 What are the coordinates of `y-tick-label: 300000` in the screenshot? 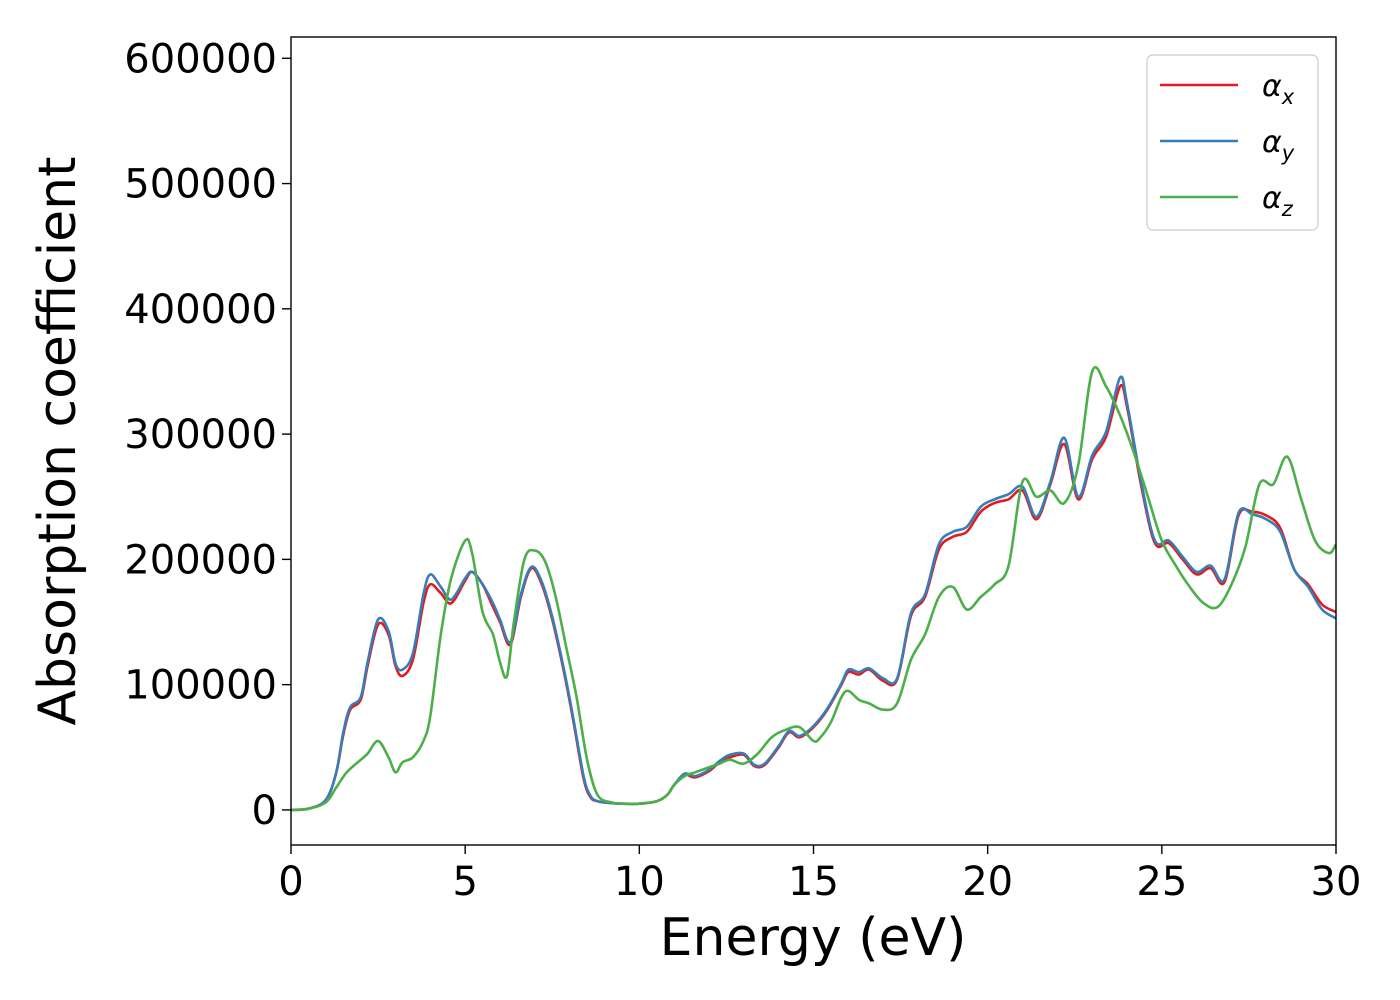 It's located at (200, 435).